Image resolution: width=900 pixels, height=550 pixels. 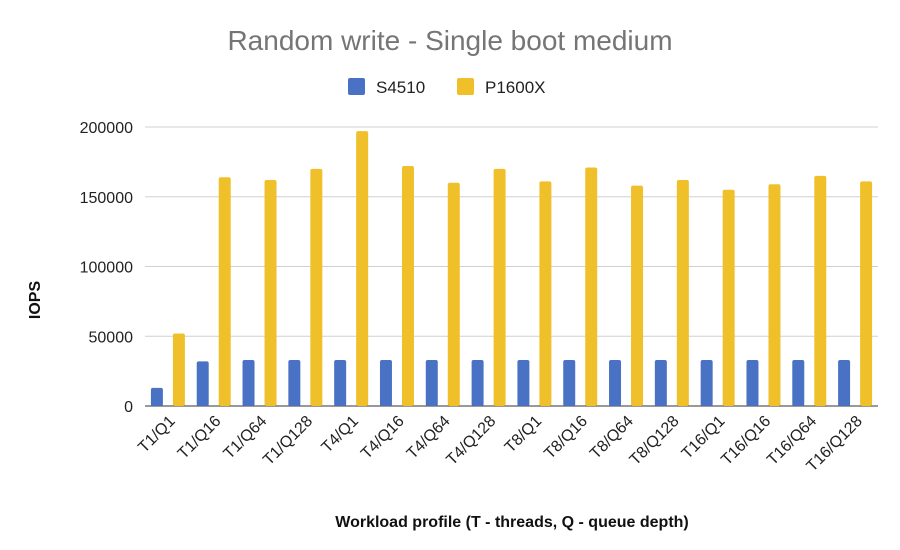 What do you see at coordinates (340, 382) in the screenshot?
I see `bar-s4510-t4-q1` at bounding box center [340, 382].